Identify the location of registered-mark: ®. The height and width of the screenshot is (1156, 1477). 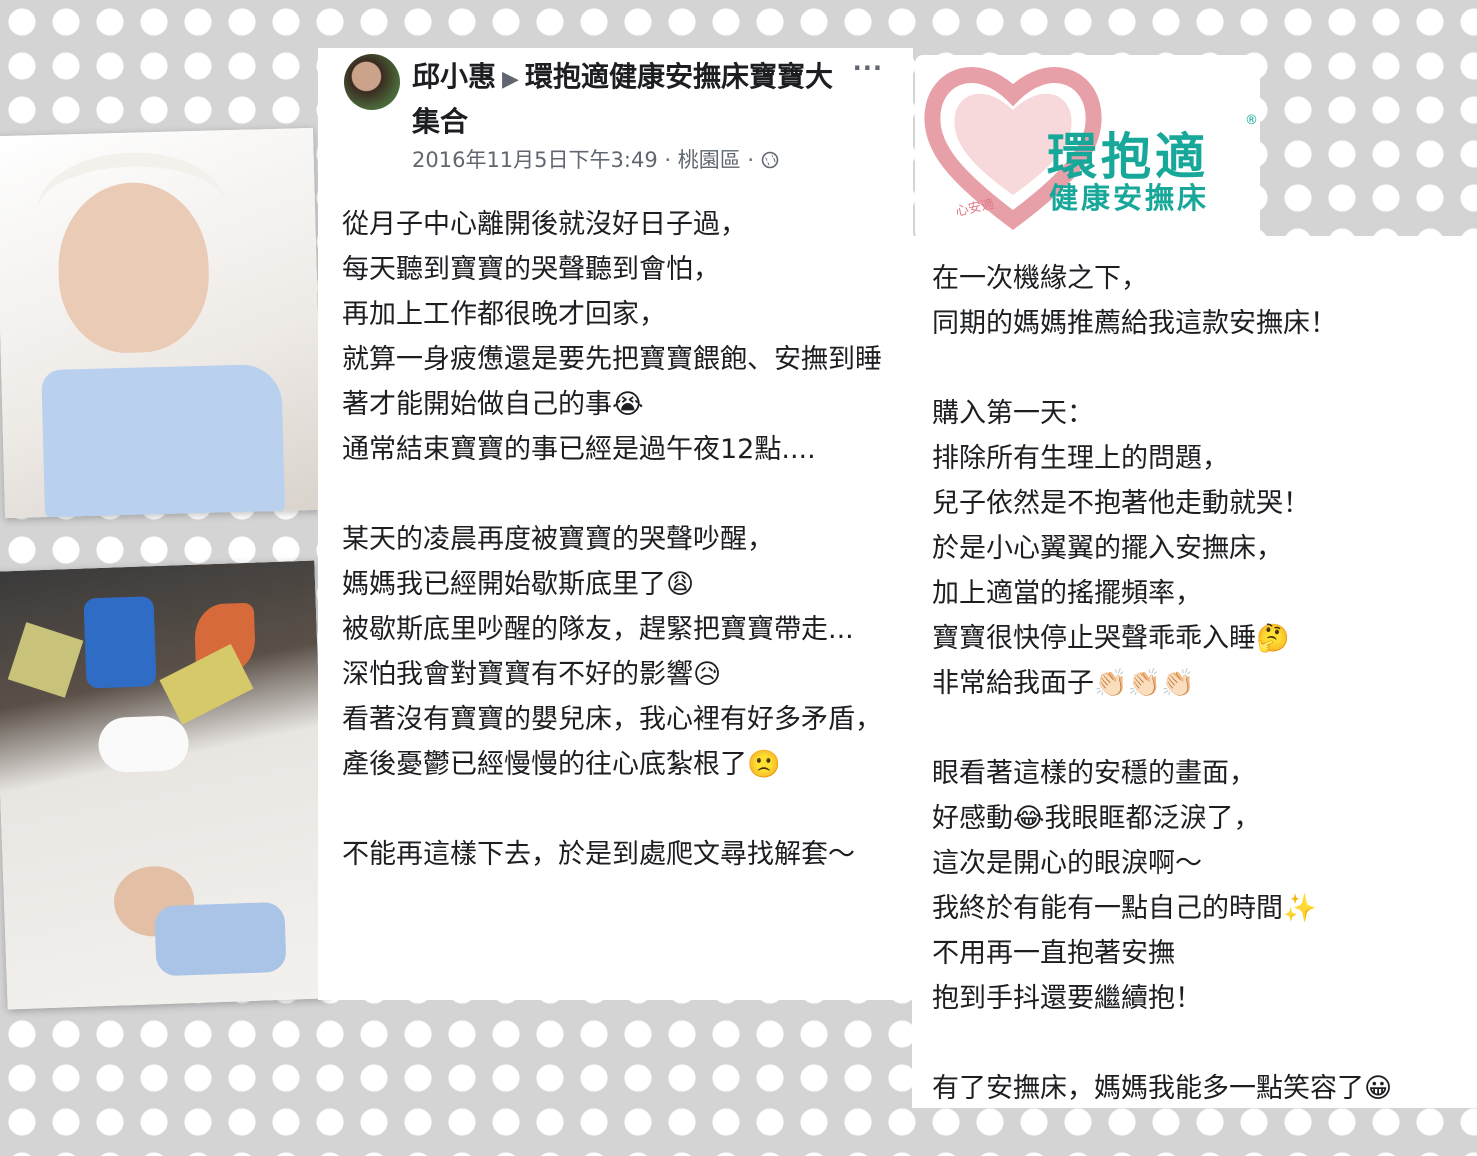
(1251, 120).